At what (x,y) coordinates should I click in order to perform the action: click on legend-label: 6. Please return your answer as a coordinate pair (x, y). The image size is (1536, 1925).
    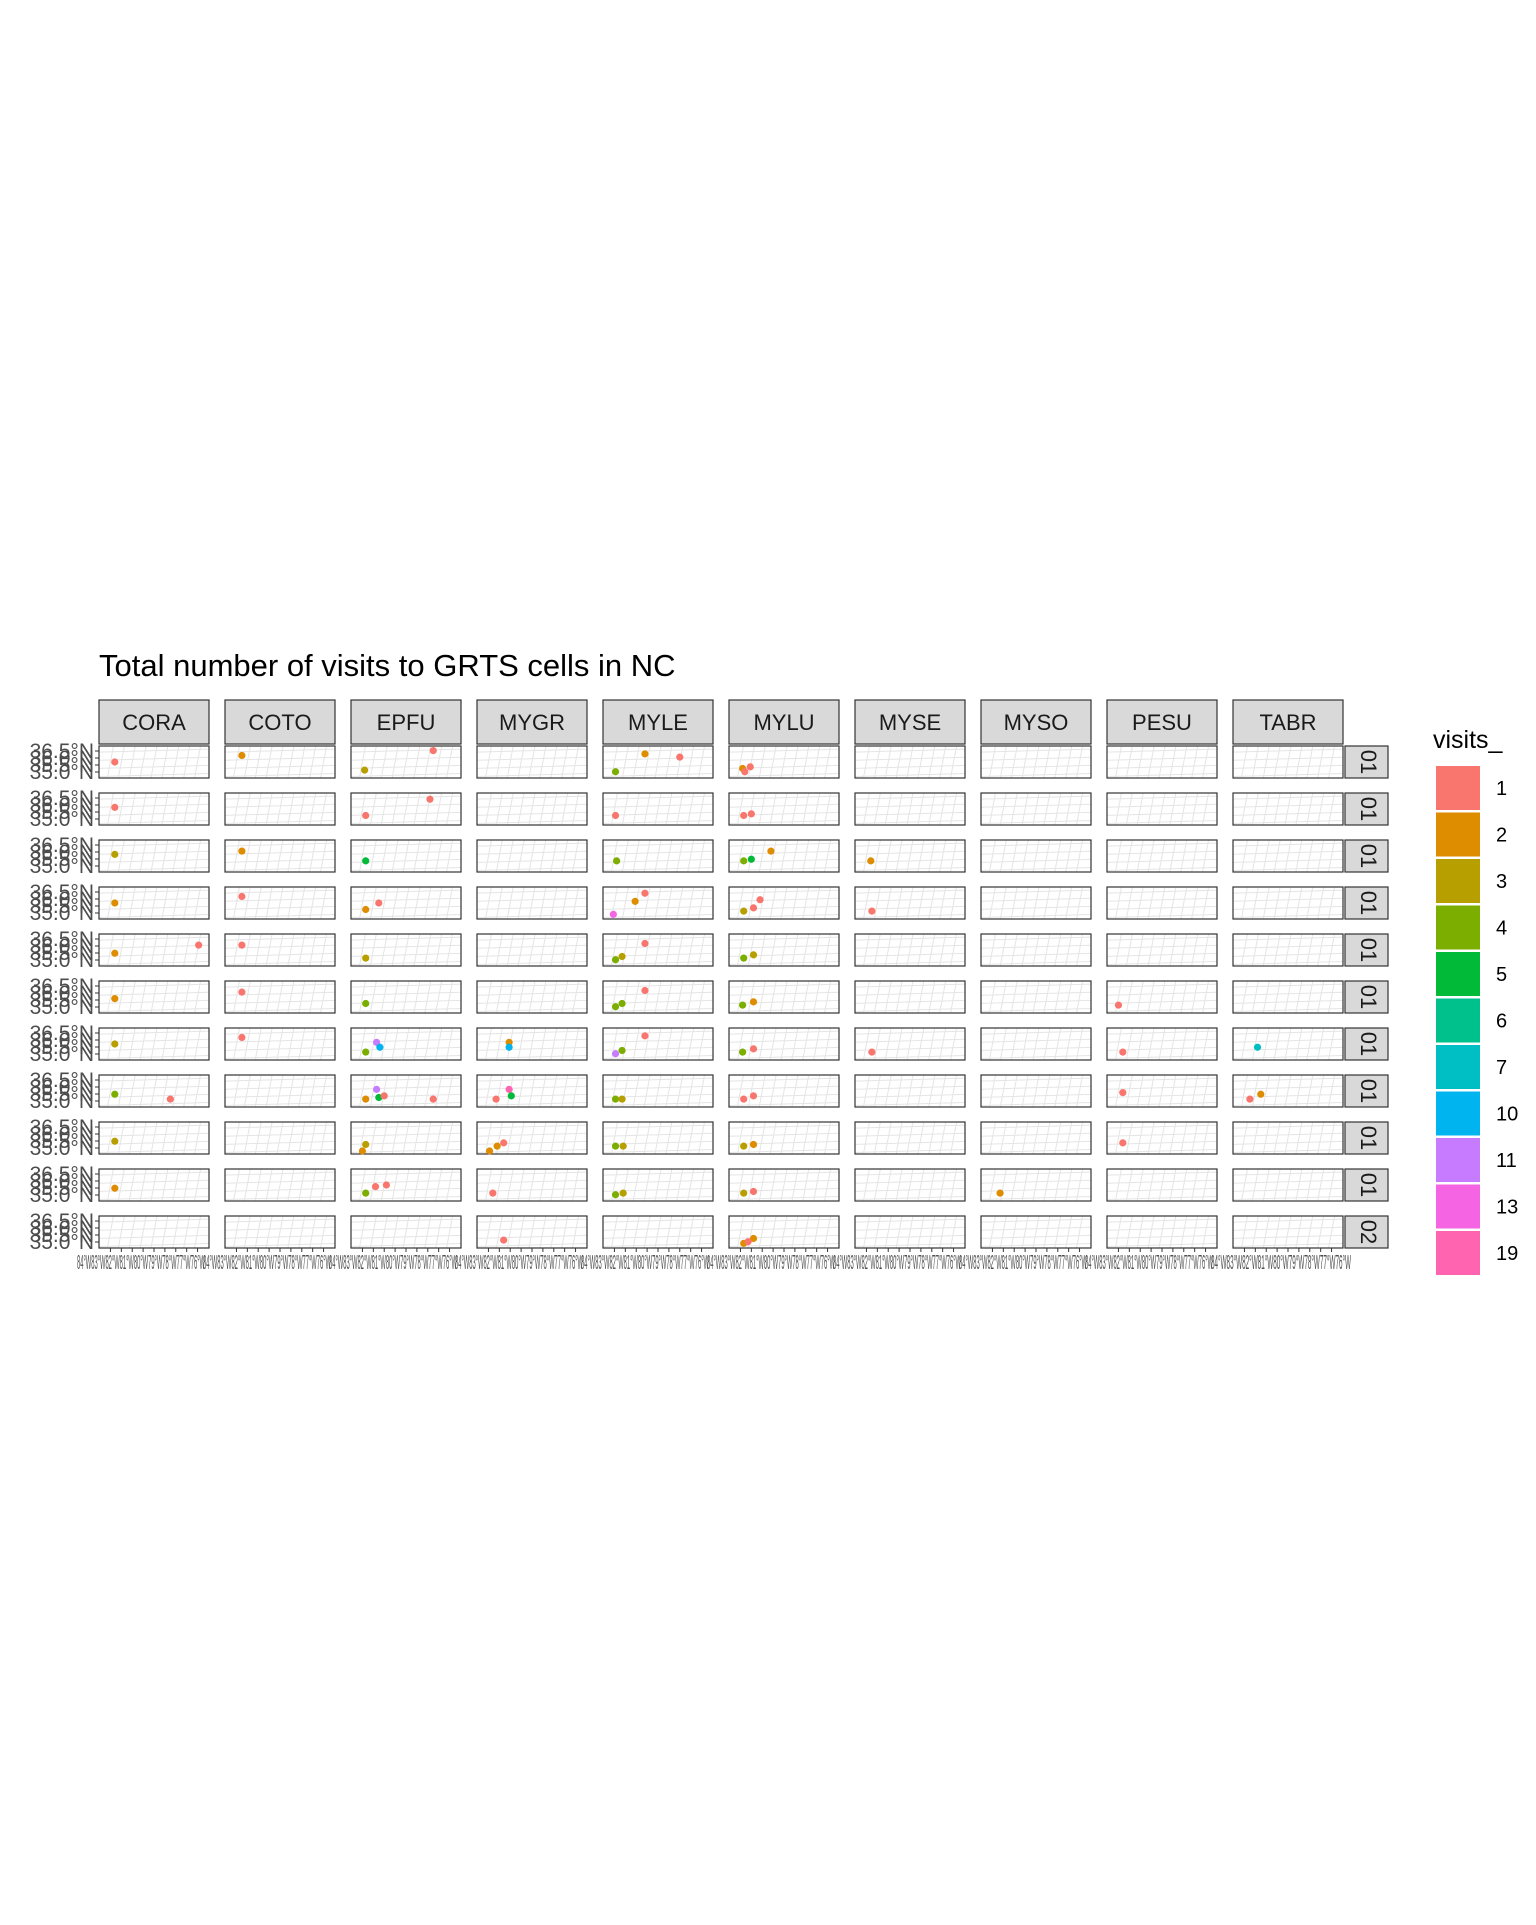
    Looking at the image, I should click on (1501, 1022).